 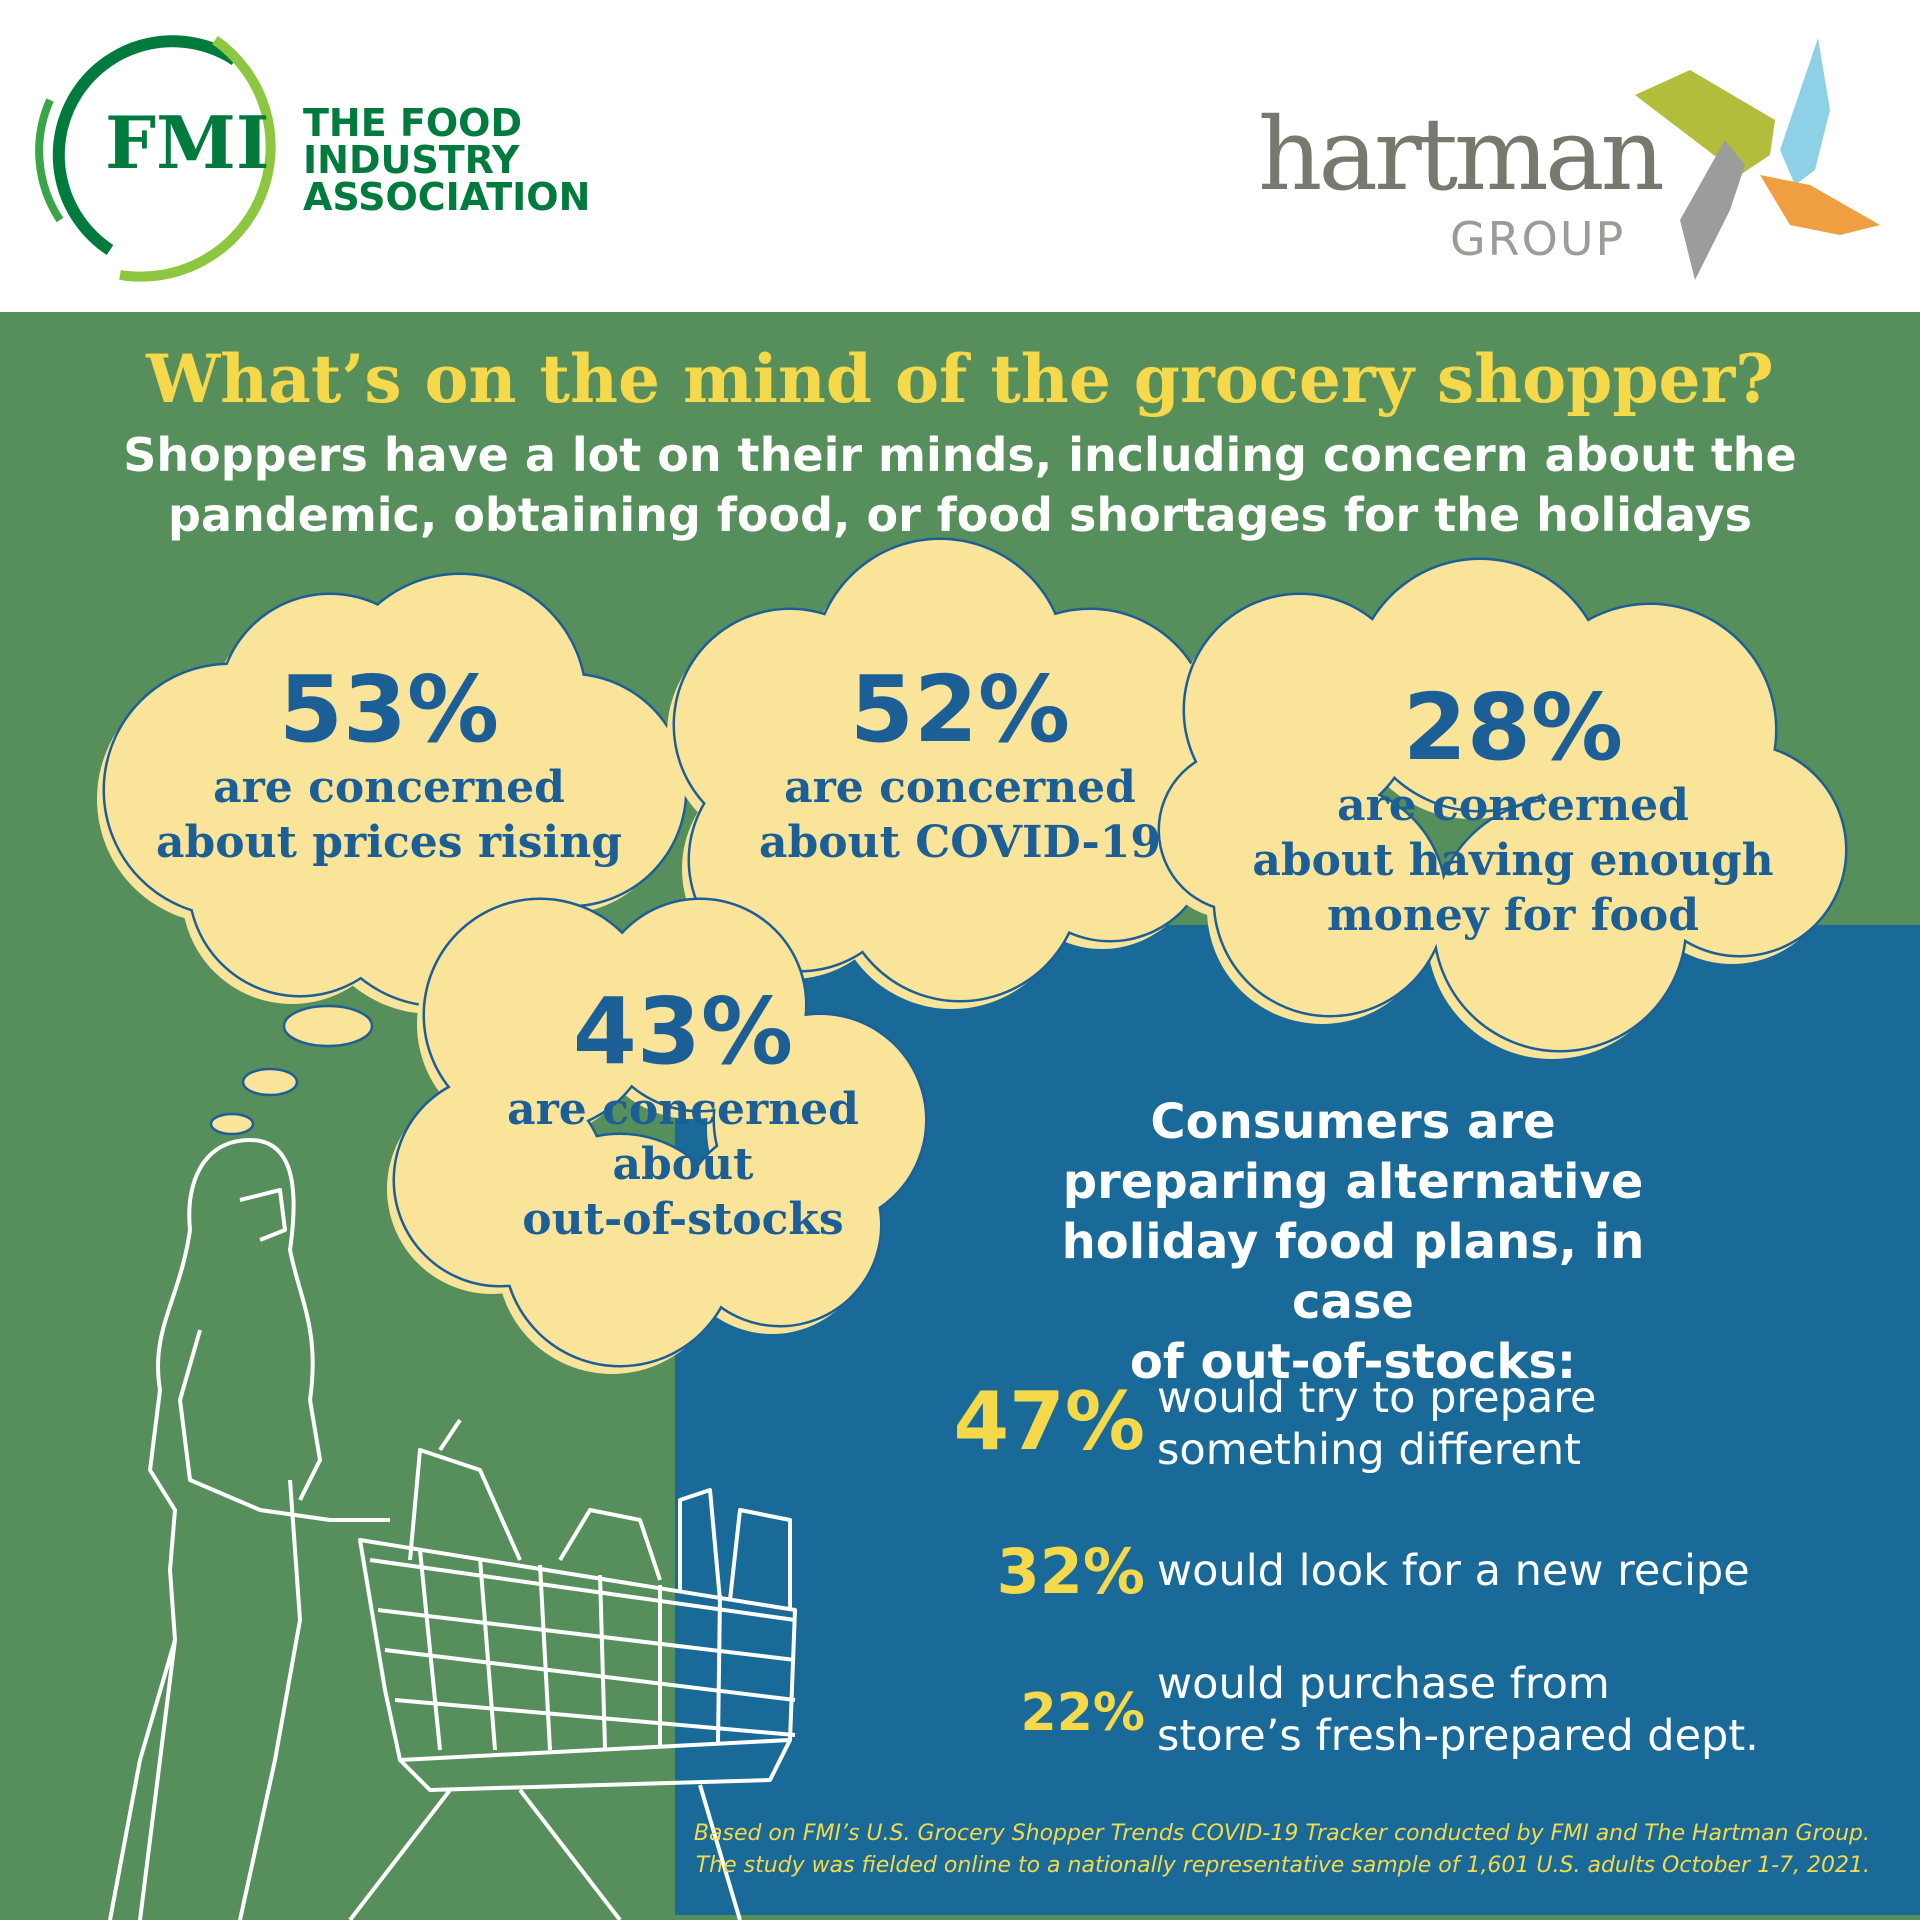 I want to click on cloud-out-of-stocks, so click(x=657, y=1135).